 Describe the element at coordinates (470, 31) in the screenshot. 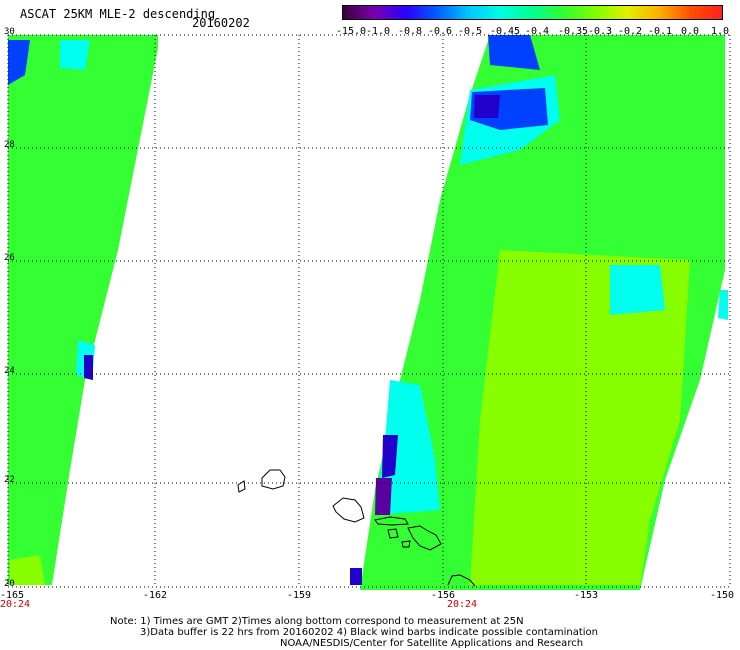

I see `colorbar-label: -0.5` at that location.